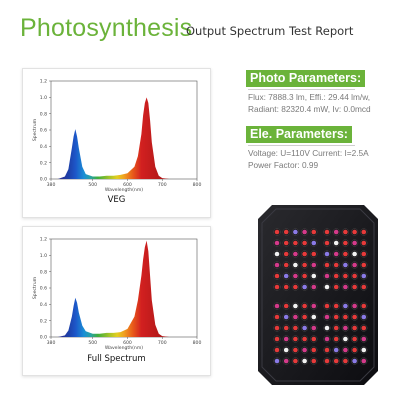  I want to click on divider, so click(301, 145).